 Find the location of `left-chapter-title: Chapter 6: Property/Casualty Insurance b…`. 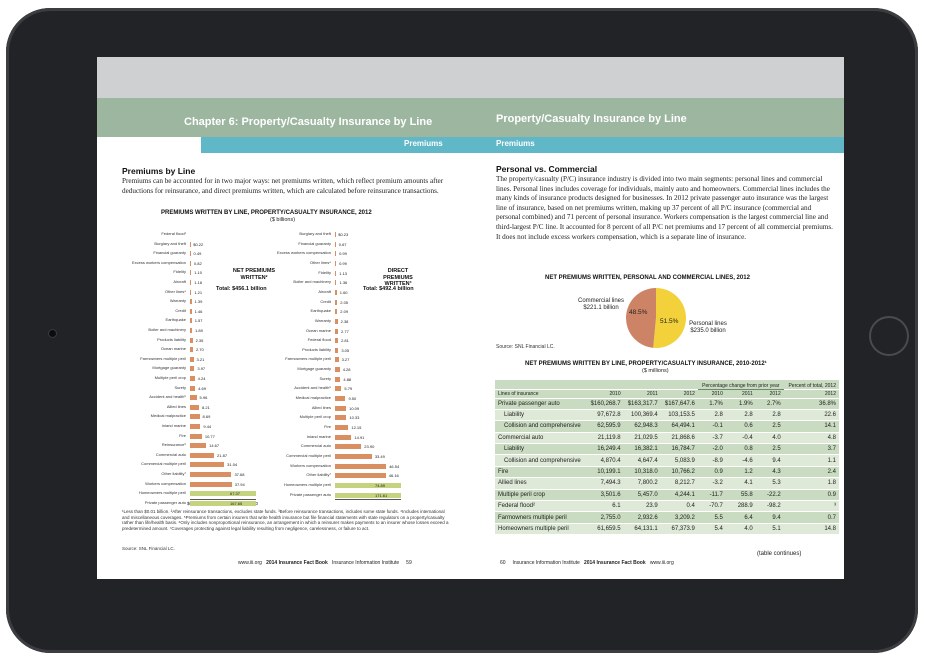

left-chapter-title: Chapter 6: Property/Casualty Insurance b… is located at coordinates (308, 122).